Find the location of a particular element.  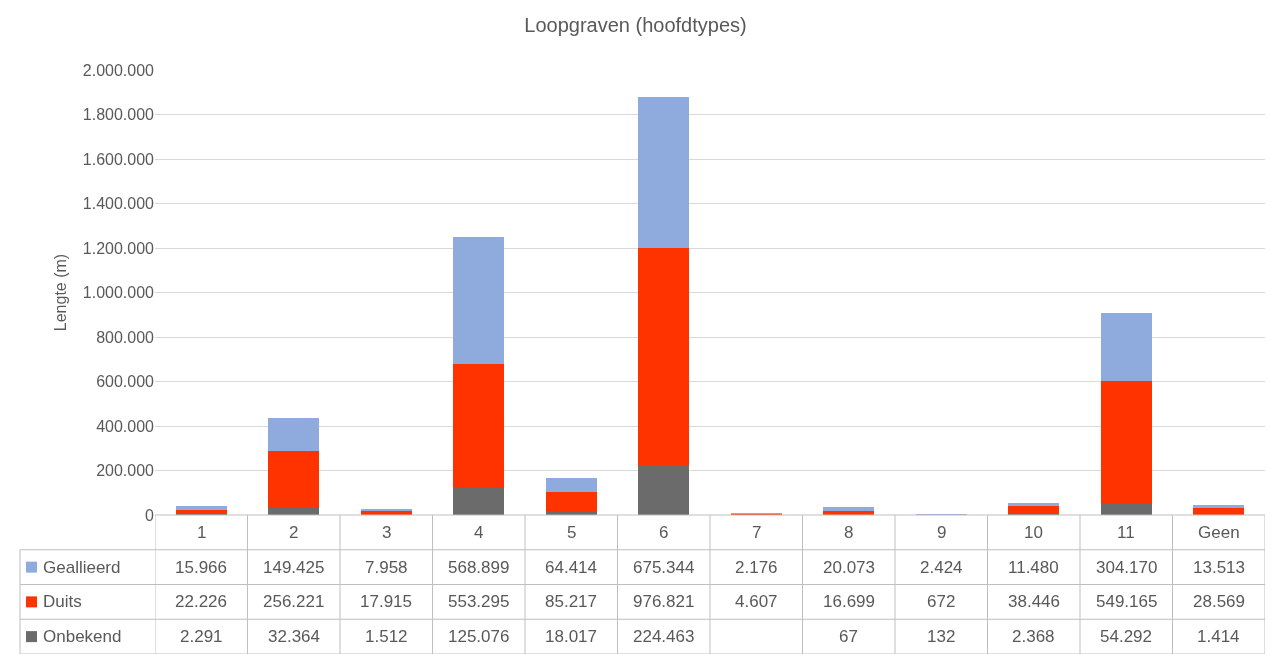

data-label: 549.165 is located at coordinates (1127, 601).